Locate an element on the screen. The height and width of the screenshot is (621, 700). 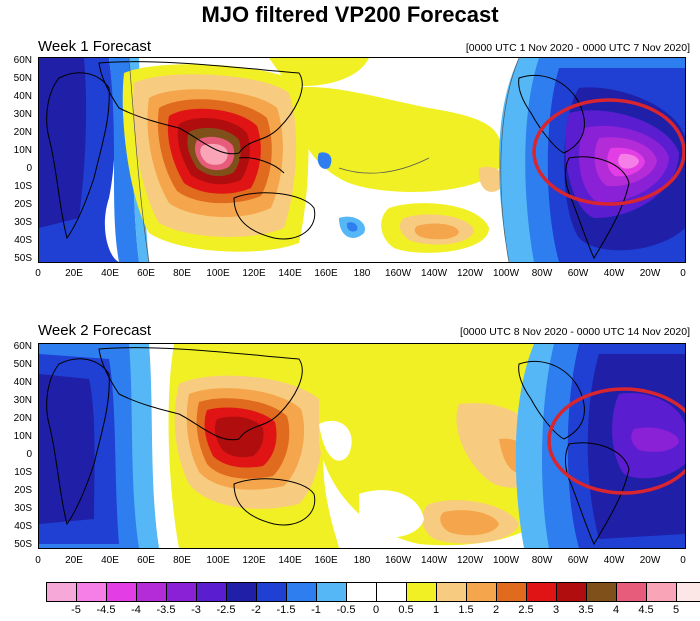
colorbar-label: 2 is located at coordinates (496, 610).